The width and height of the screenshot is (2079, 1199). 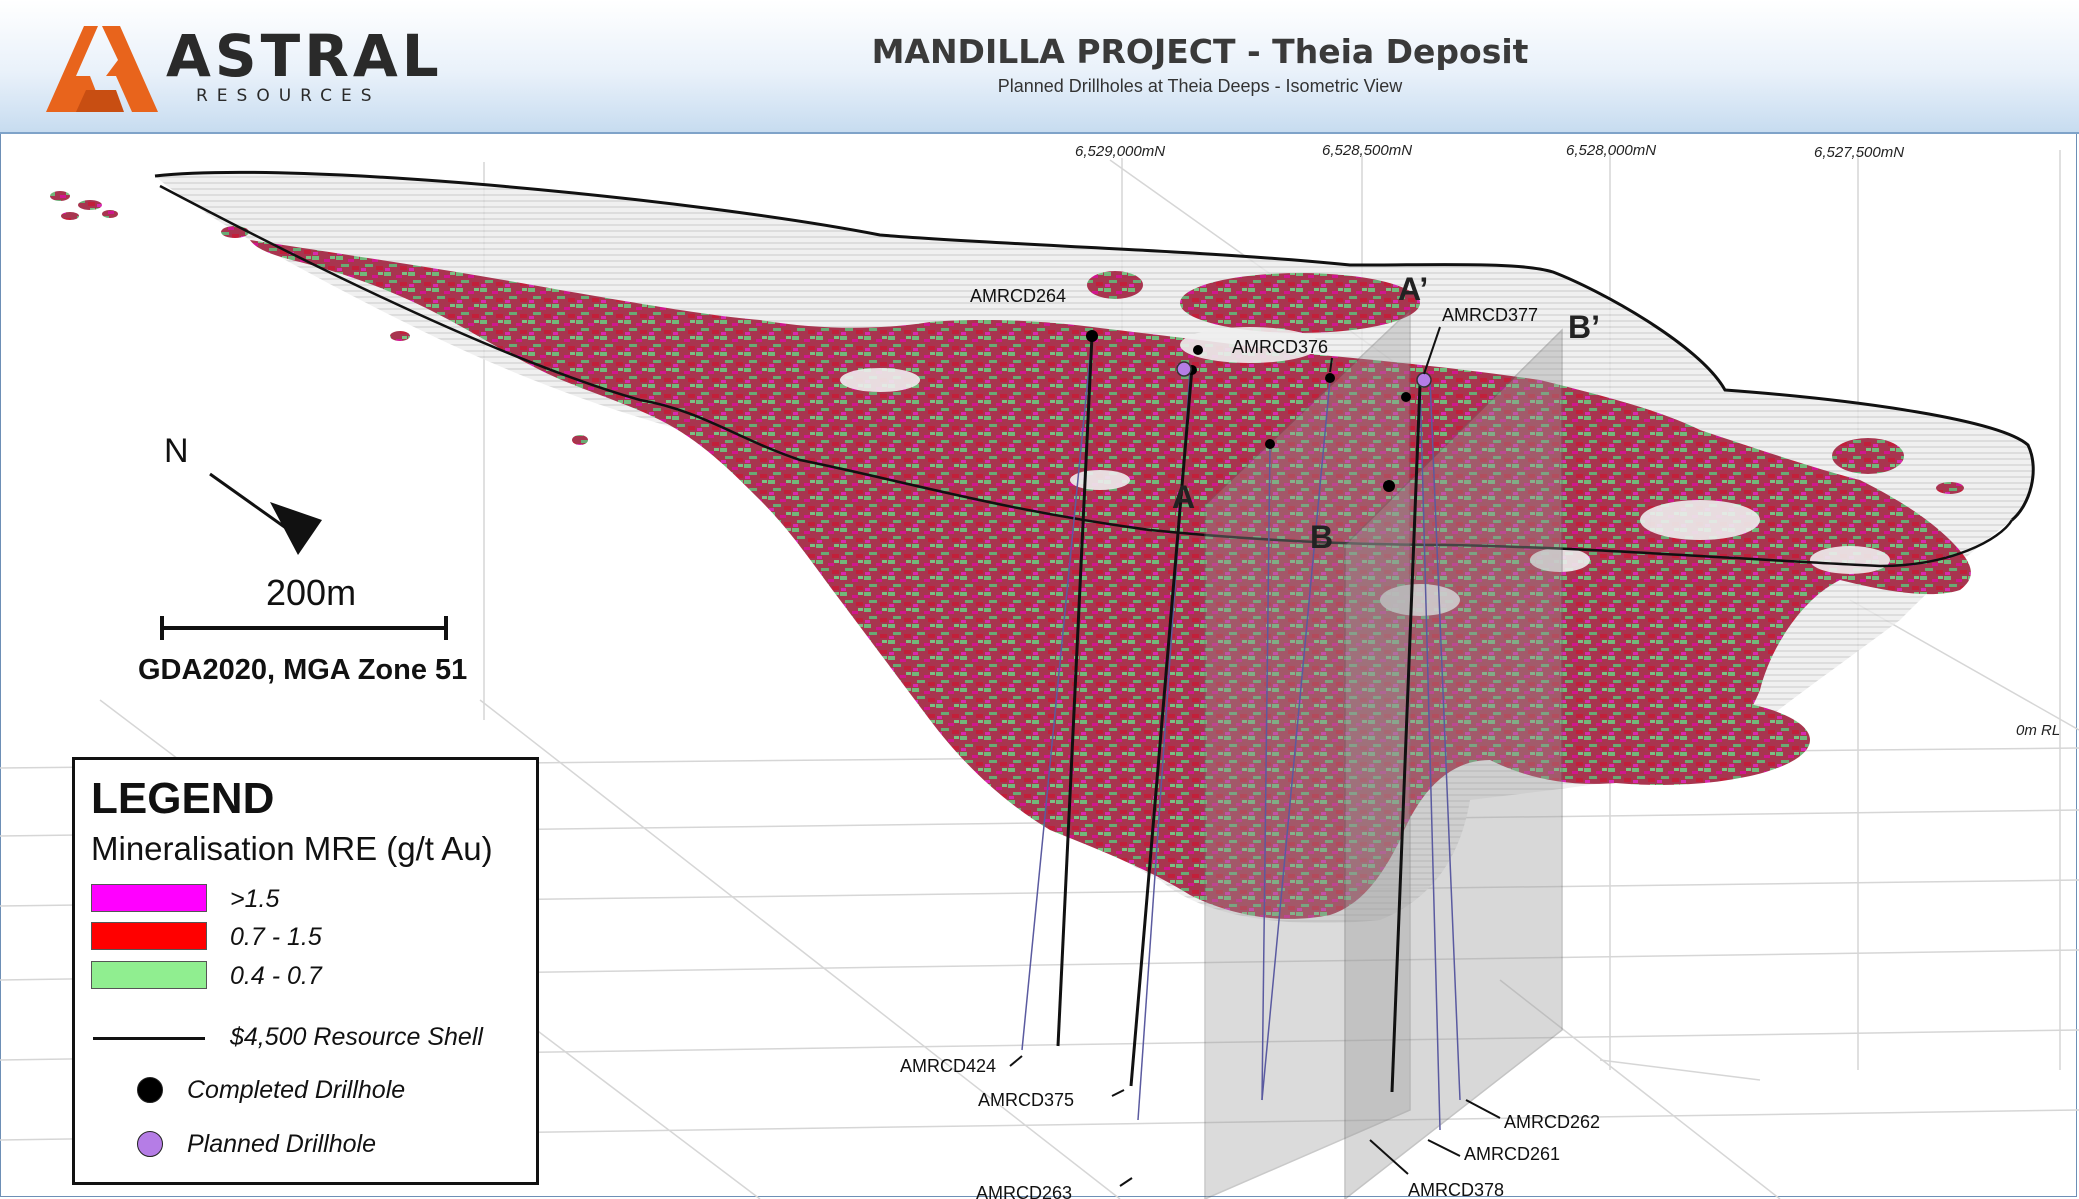 What do you see at coordinates (1611, 150) in the screenshot?
I see `northing-label-6528000: 6,528,000mN` at bounding box center [1611, 150].